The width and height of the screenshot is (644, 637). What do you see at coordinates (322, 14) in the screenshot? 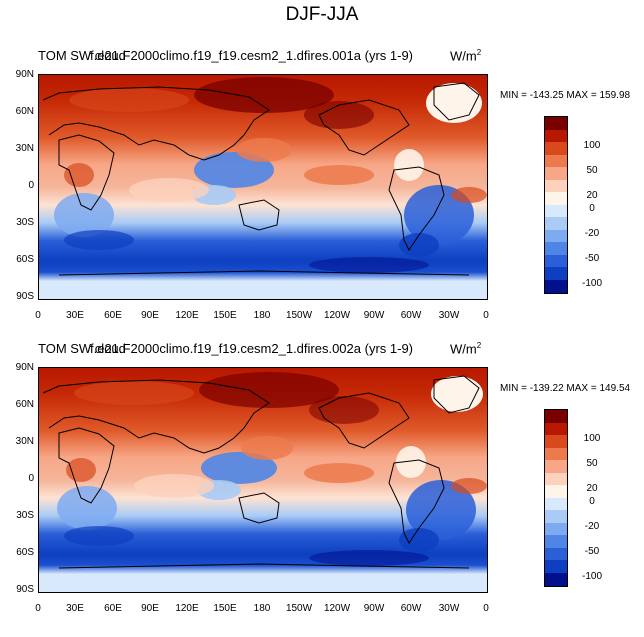
I see `figure-title: DJF-JJA` at bounding box center [322, 14].